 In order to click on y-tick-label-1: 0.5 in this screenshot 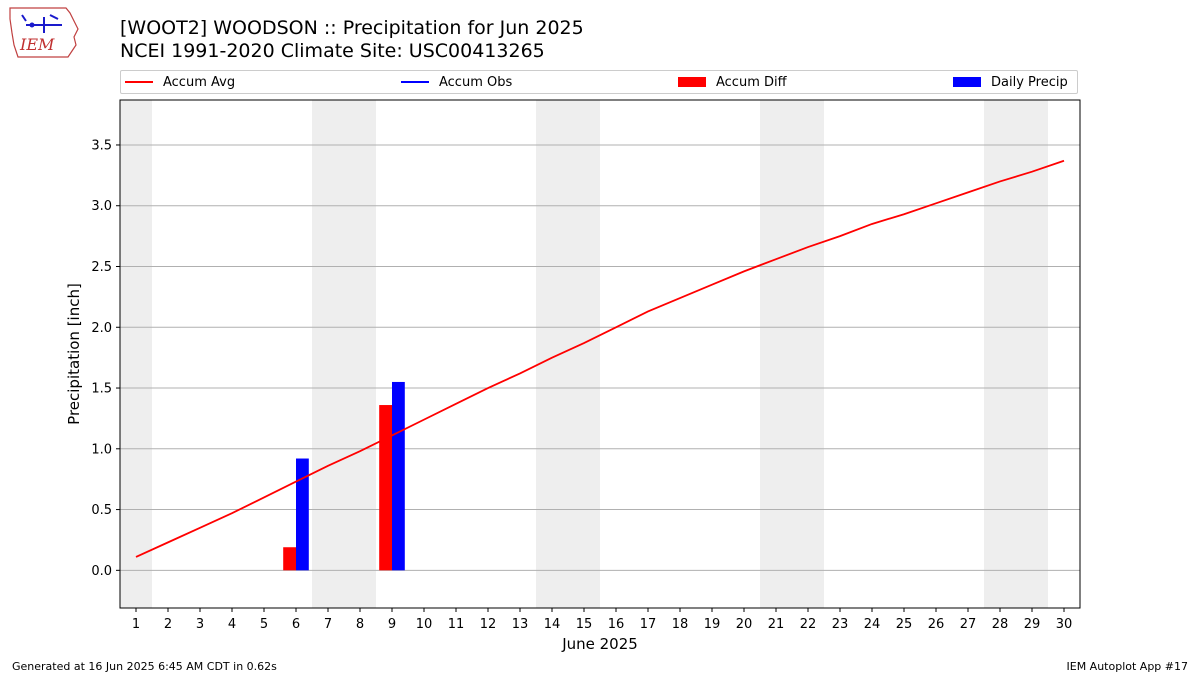, I will do `click(101, 510)`.